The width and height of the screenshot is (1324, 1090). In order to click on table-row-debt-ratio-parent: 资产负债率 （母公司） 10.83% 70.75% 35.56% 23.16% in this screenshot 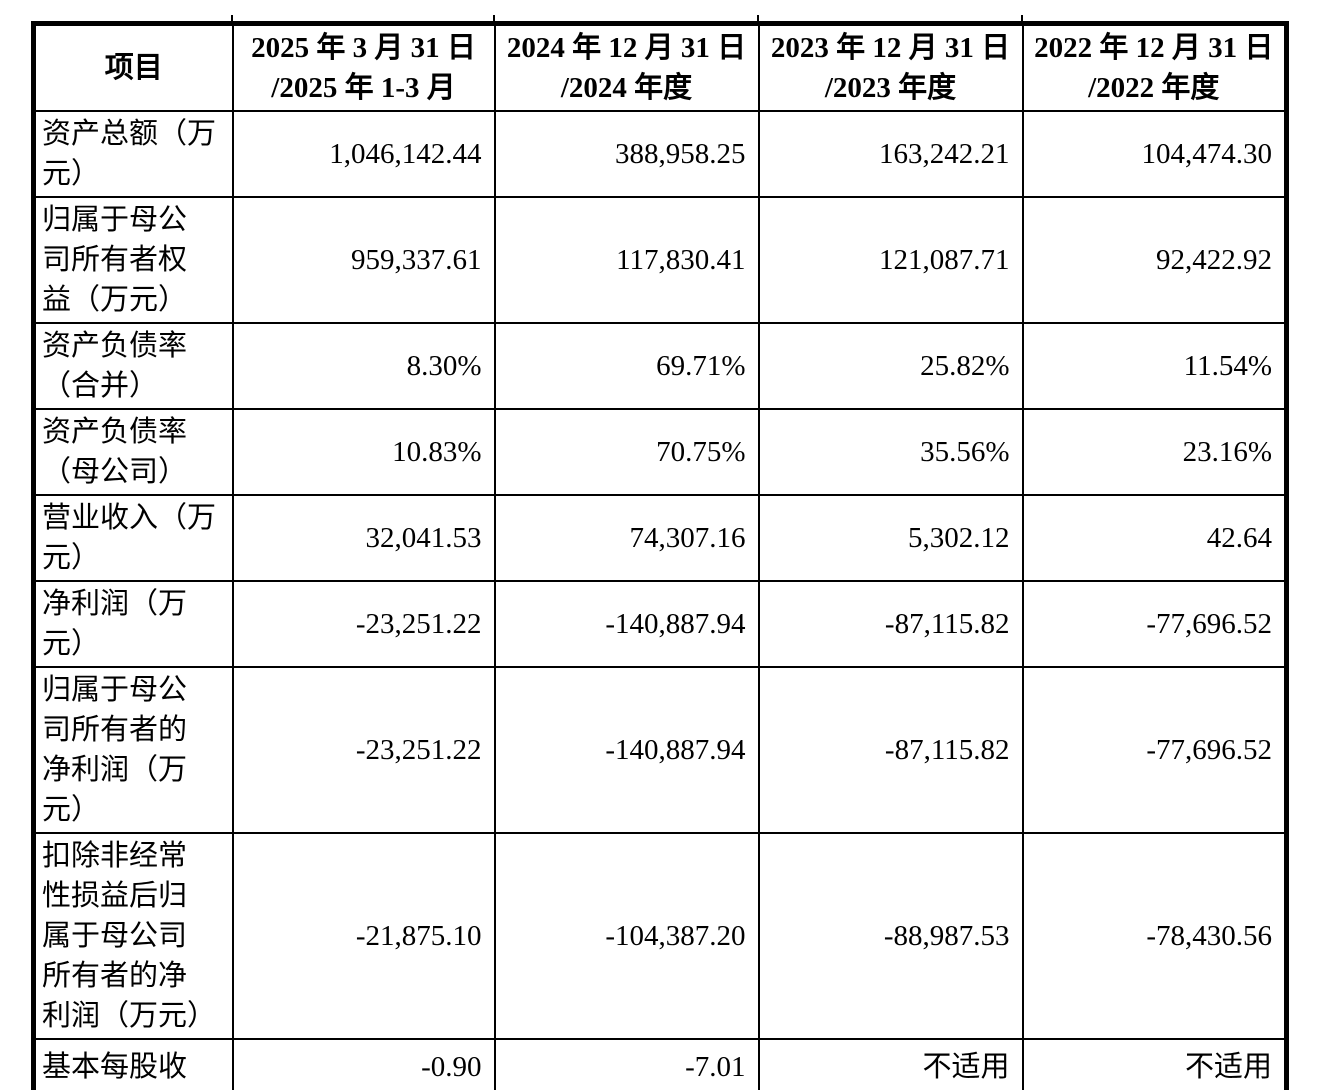, I will do `click(660, 452)`.